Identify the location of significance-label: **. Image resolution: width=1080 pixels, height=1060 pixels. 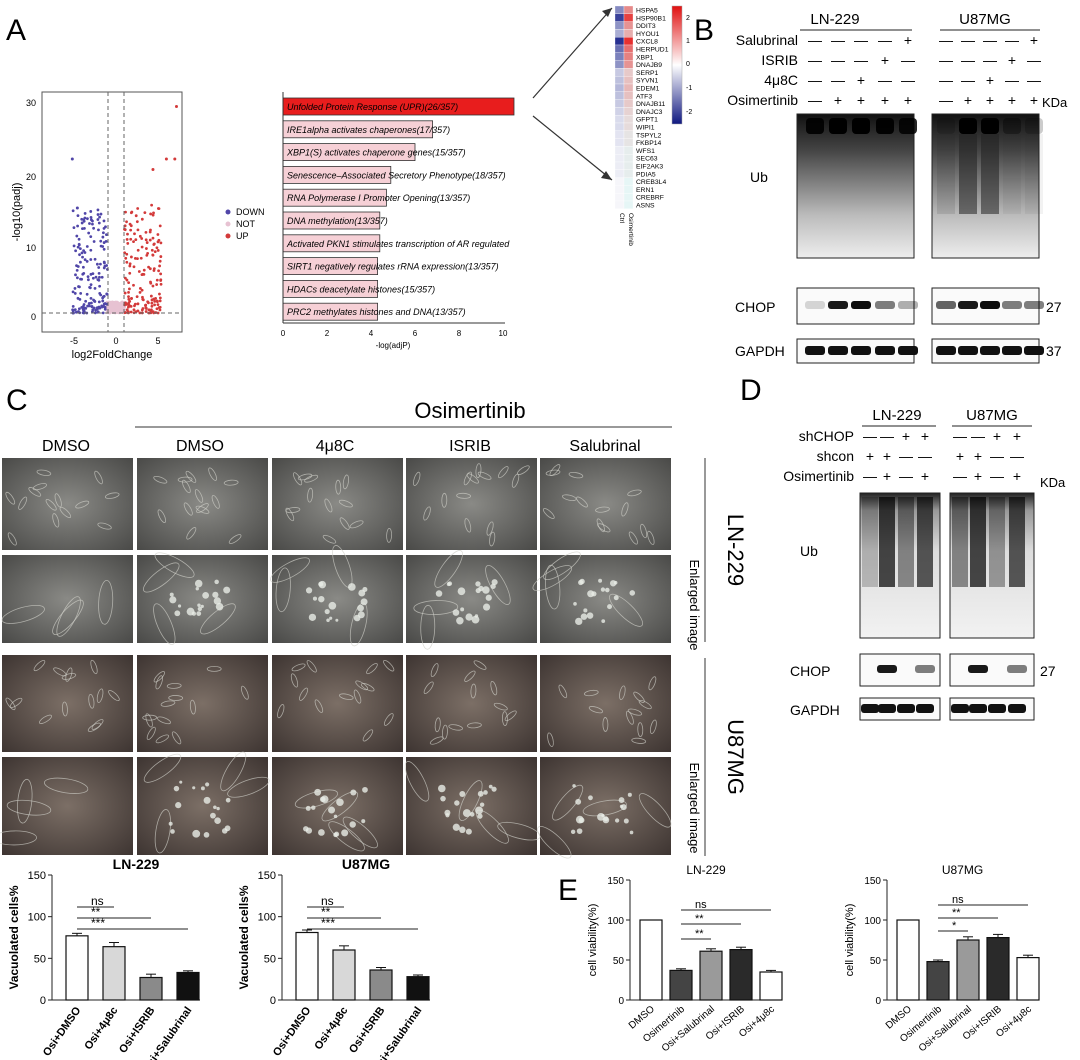
(956, 913).